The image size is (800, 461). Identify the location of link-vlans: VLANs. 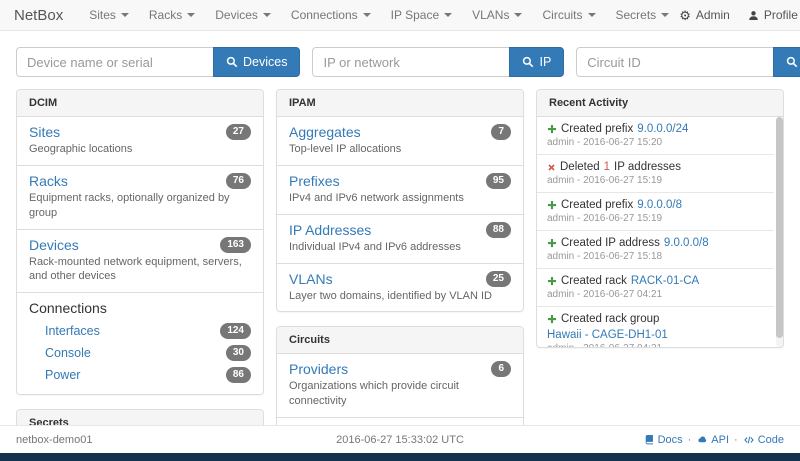
(311, 278).